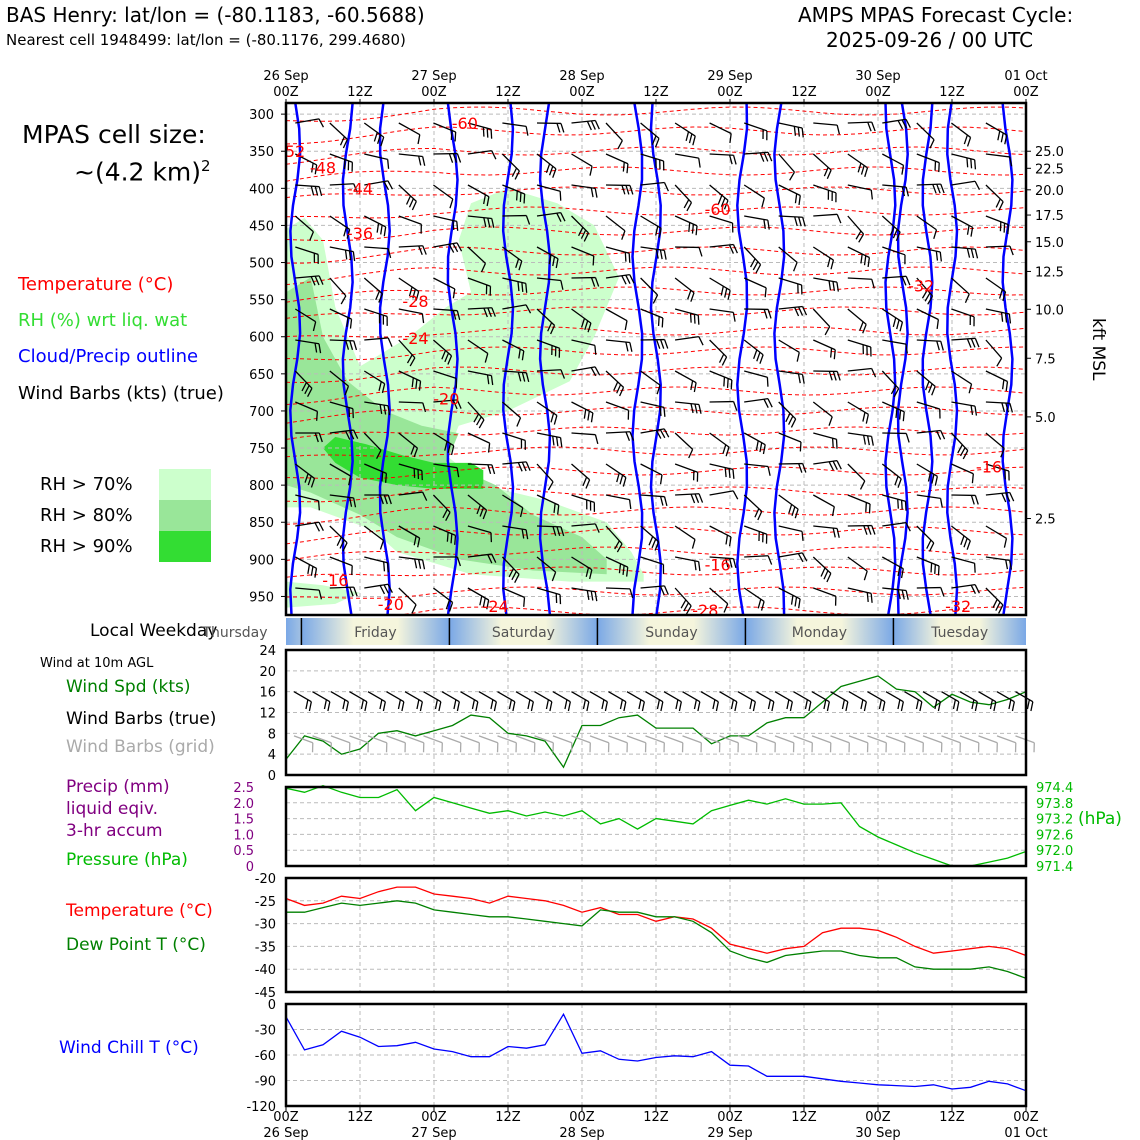 The image size is (1140, 1140). What do you see at coordinates (1054, 804) in the screenshot?
I see `pressure-right-label: 973.8` at bounding box center [1054, 804].